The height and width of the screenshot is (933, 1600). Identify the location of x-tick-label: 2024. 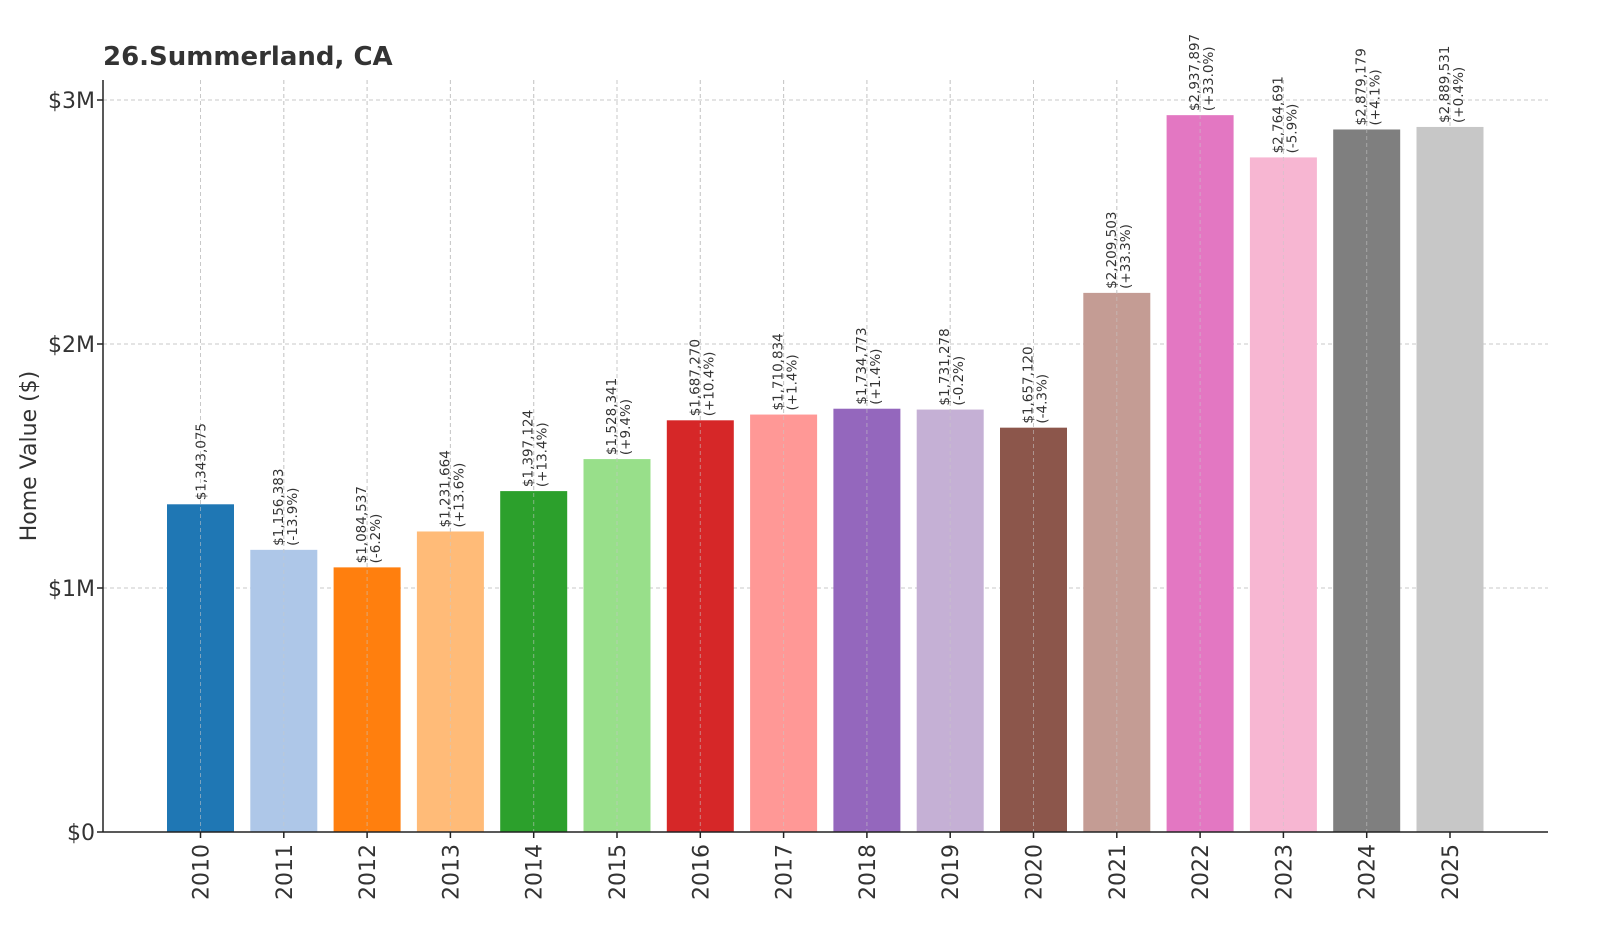
(1368, 872).